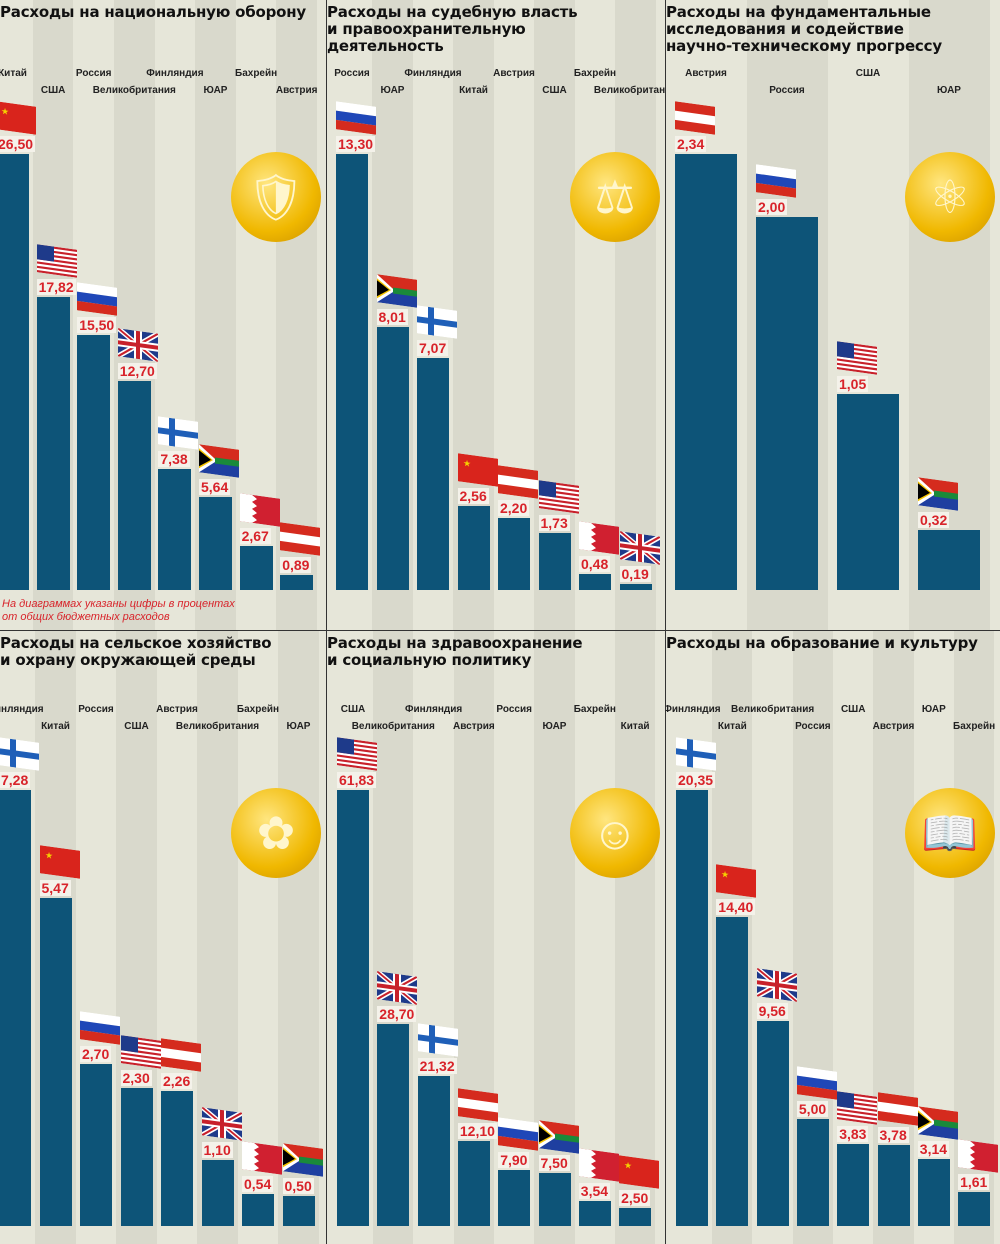 This screenshot has height=1244, width=1000. What do you see at coordinates (772, 207) in the screenshot?
I see `value-label: 2,00` at bounding box center [772, 207].